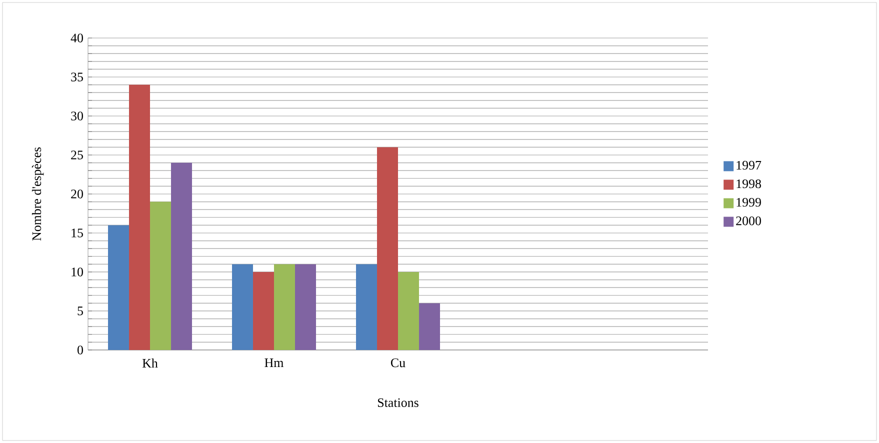  I want to click on y-tick-label: 15, so click(77, 233).